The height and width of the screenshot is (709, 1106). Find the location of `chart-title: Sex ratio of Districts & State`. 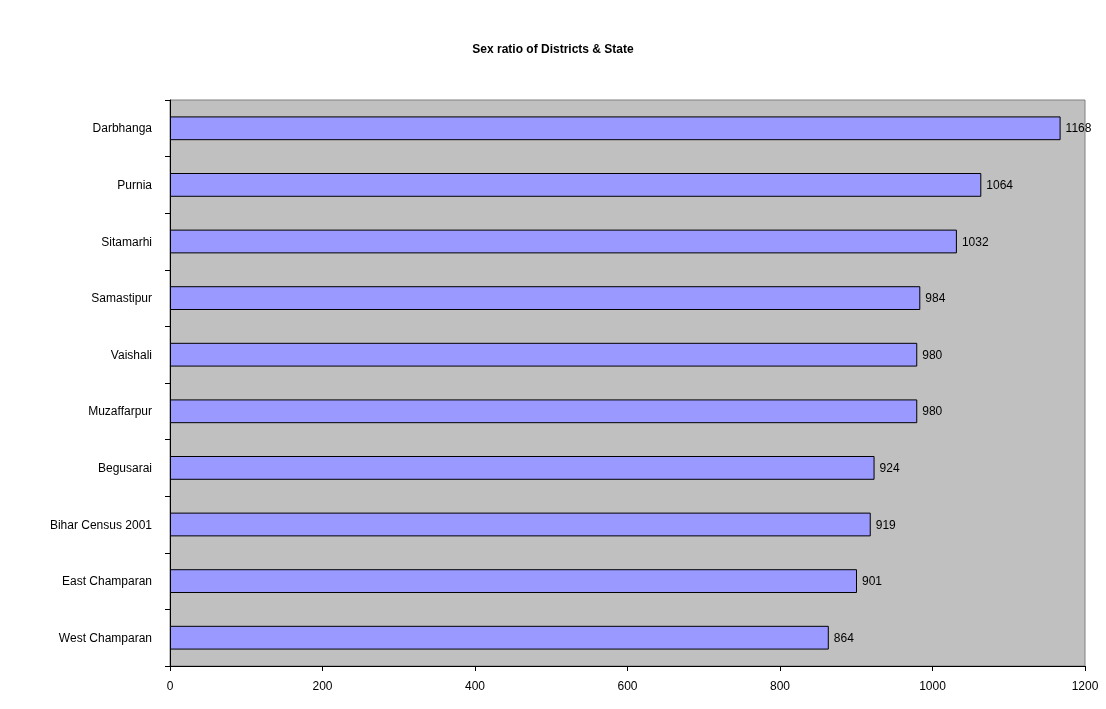

chart-title: Sex ratio of Districts & State is located at coordinates (553, 49).